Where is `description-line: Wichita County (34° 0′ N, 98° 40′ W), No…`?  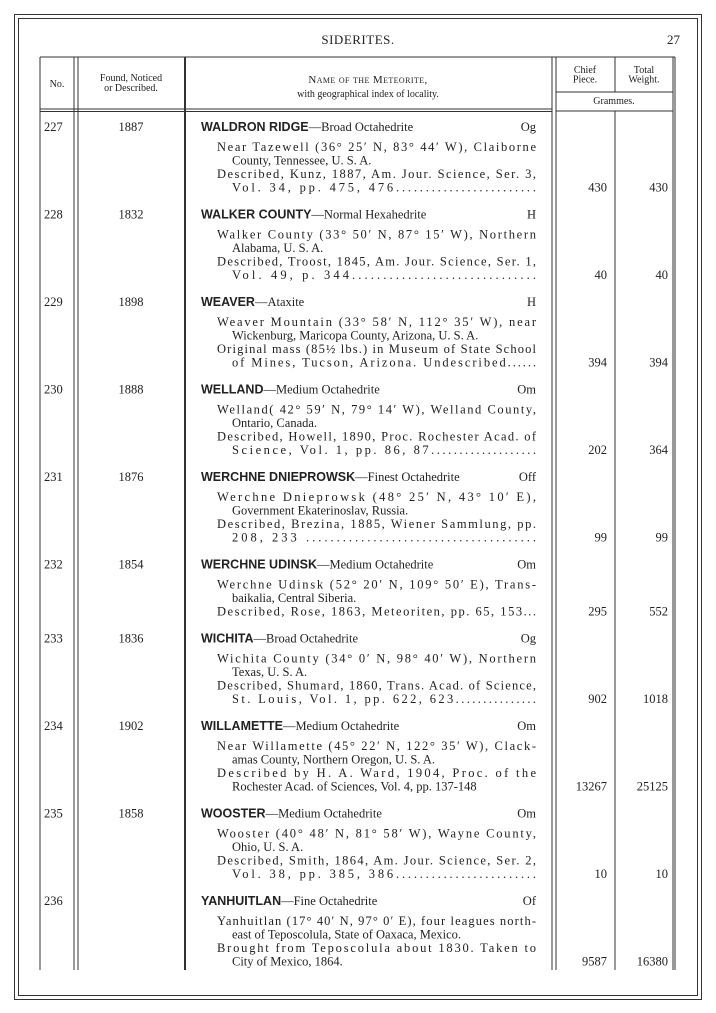 description-line: Wichita County (34° 0′ N, 98° 40′ W), No… is located at coordinates (377, 659).